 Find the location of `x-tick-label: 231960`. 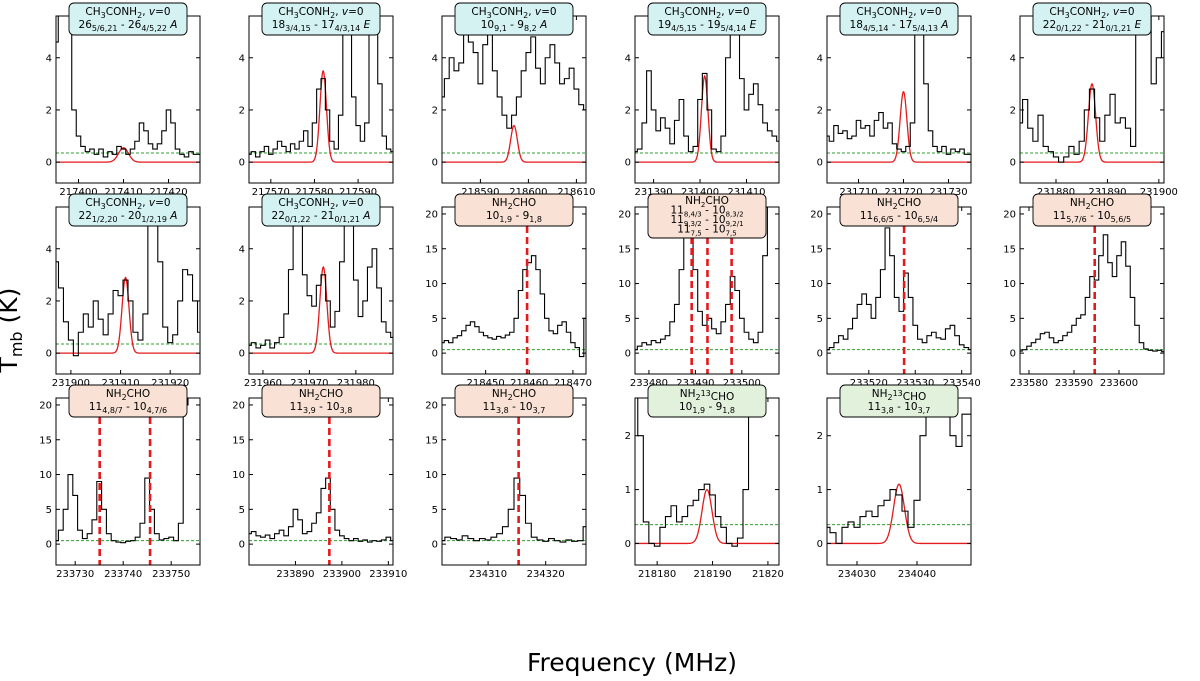

x-tick-label: 231960 is located at coordinates (263, 383).